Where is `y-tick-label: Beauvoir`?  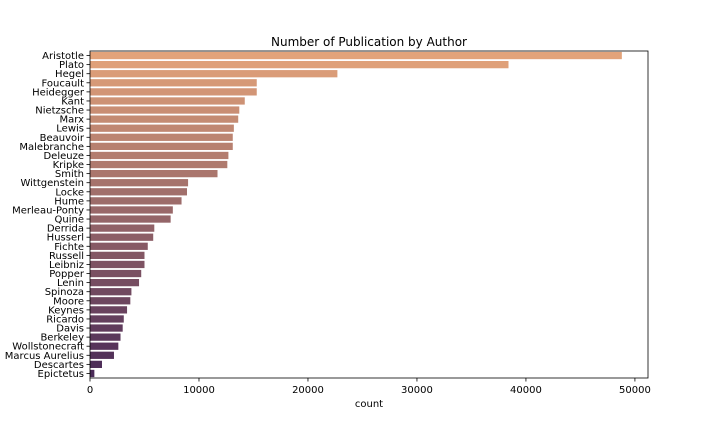
y-tick-label: Beauvoir is located at coordinates (62, 138).